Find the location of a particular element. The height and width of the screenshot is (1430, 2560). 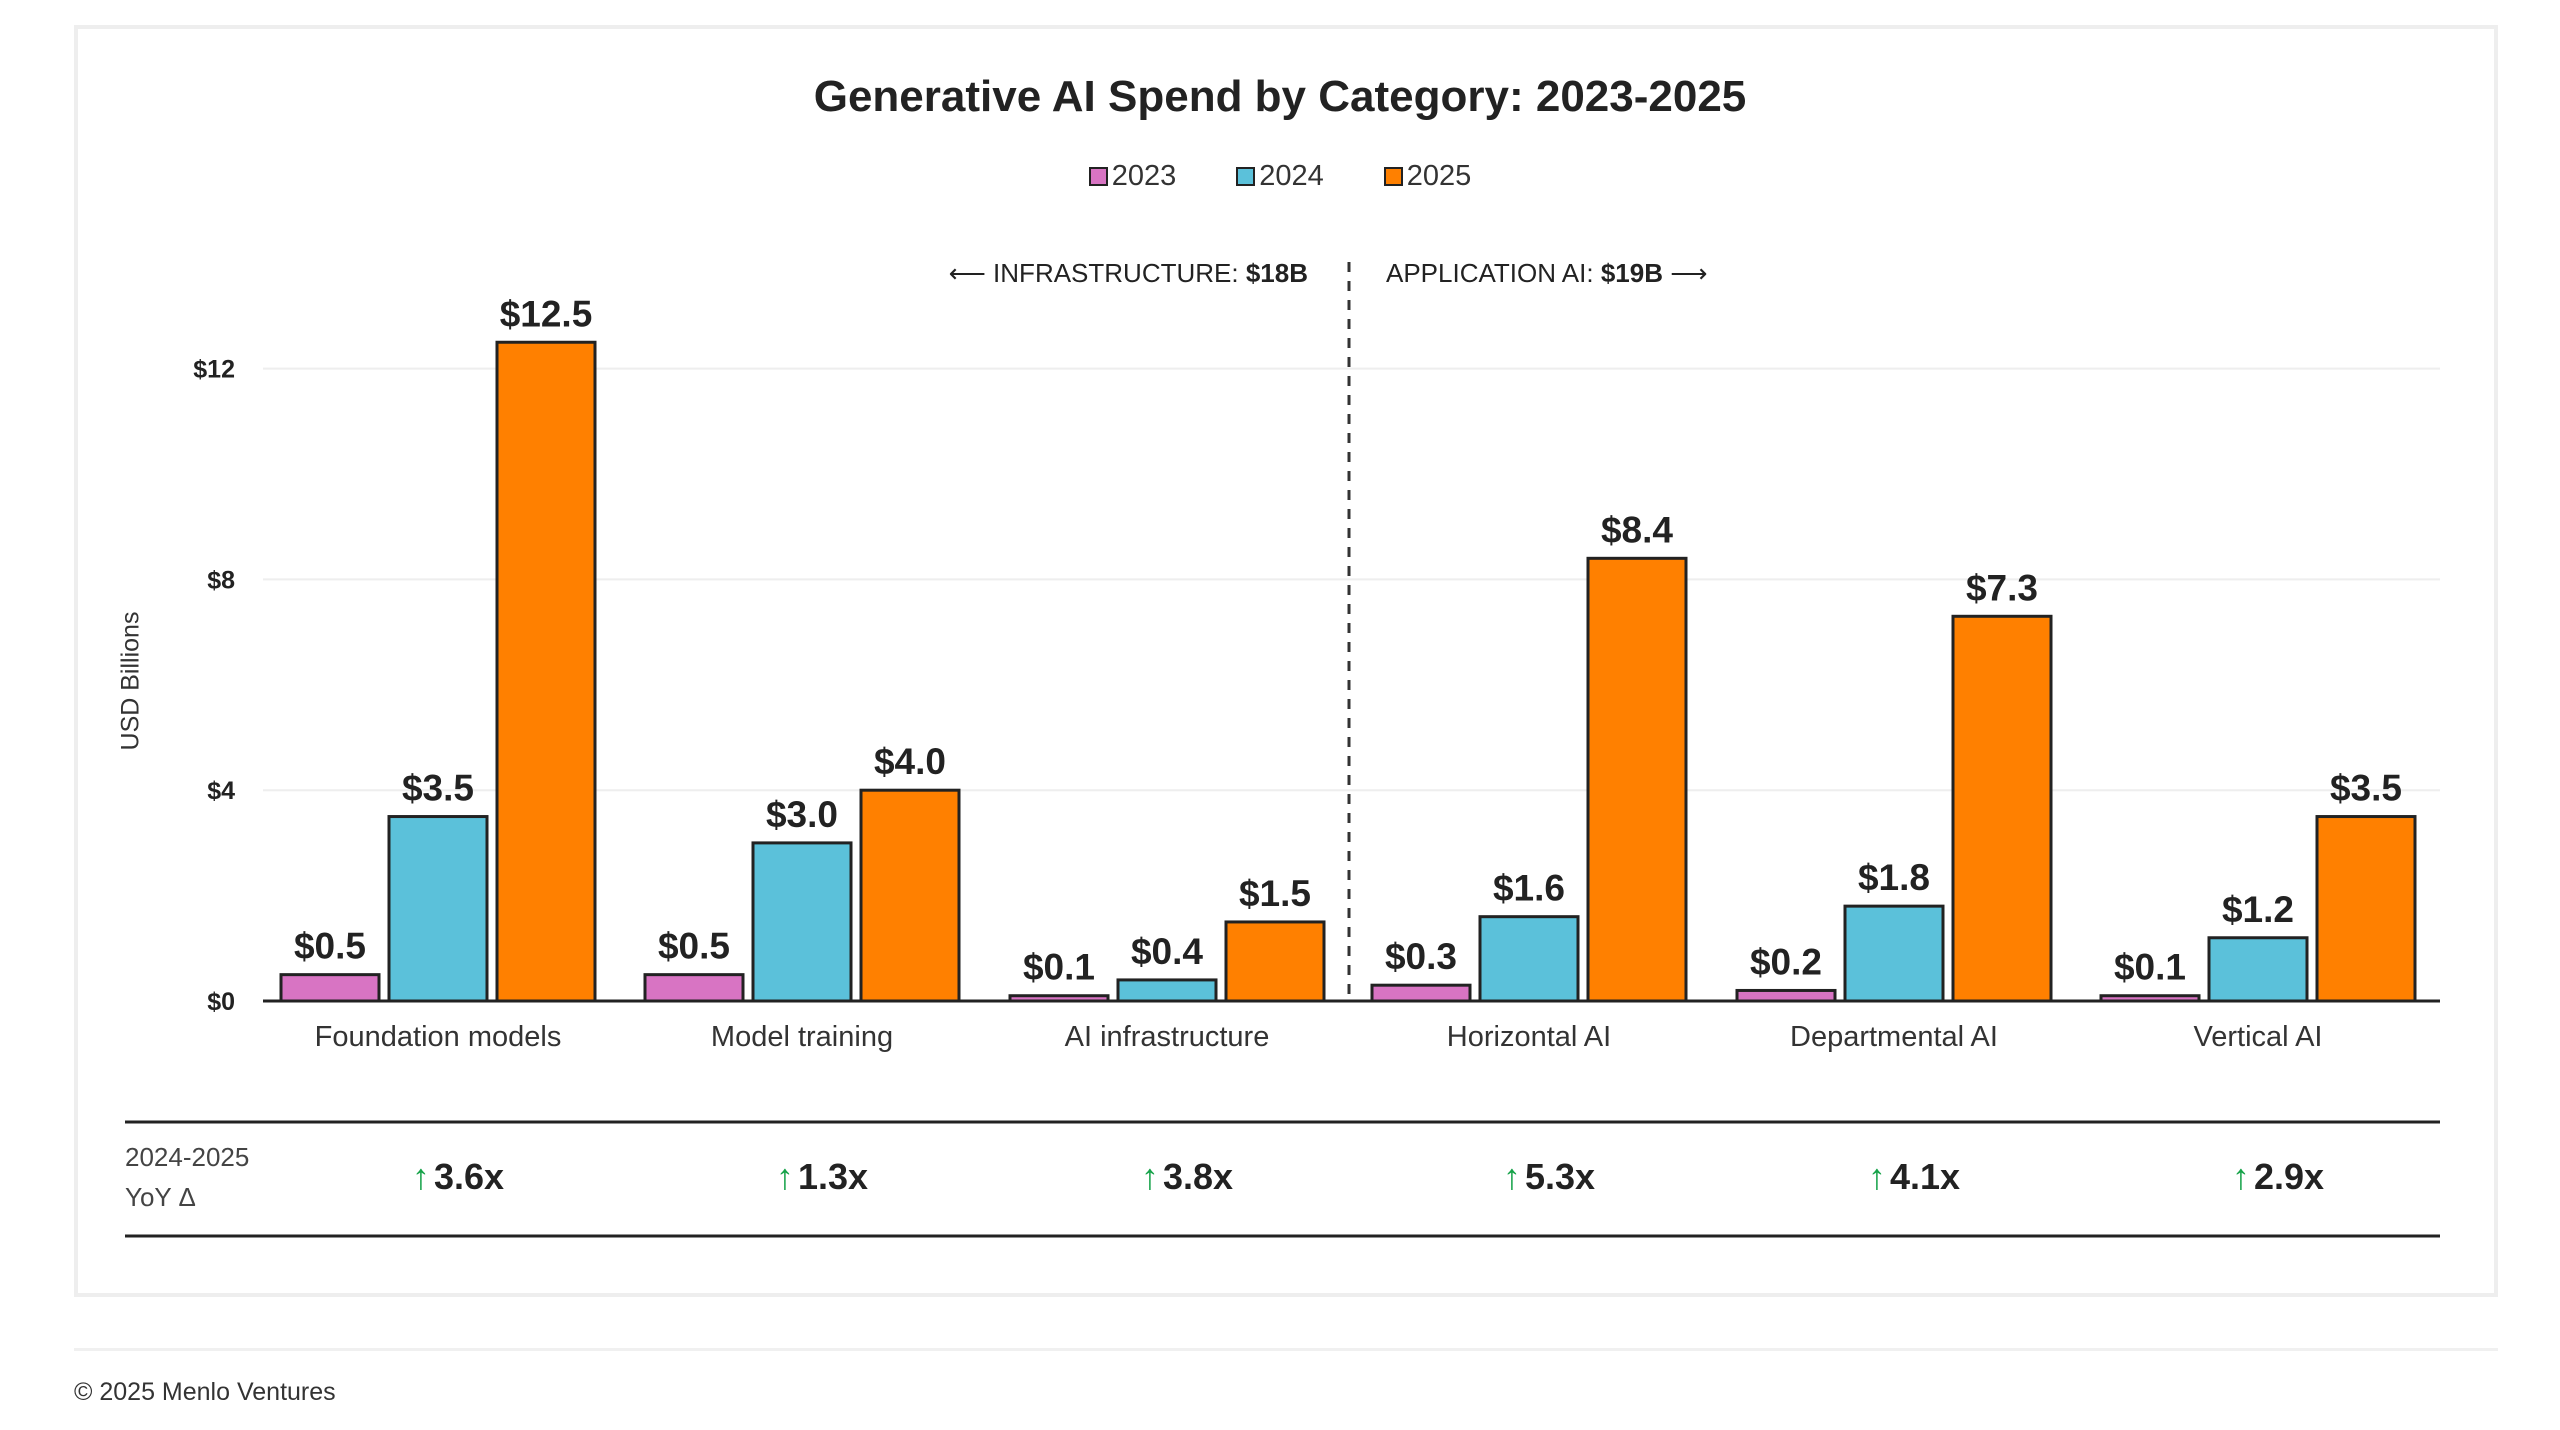

infrastructure-annotation: ⟵ INFRASTRUCTURE: $18B is located at coordinates (1128, 273).